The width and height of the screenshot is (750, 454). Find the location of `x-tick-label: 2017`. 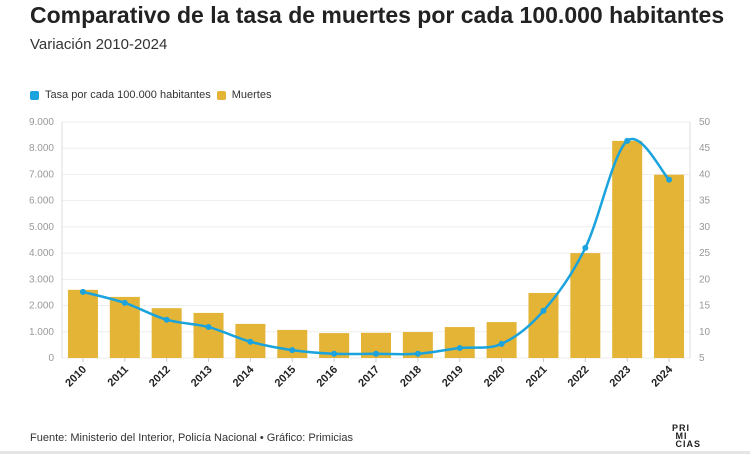

x-tick-label: 2017 is located at coordinates (369, 377).